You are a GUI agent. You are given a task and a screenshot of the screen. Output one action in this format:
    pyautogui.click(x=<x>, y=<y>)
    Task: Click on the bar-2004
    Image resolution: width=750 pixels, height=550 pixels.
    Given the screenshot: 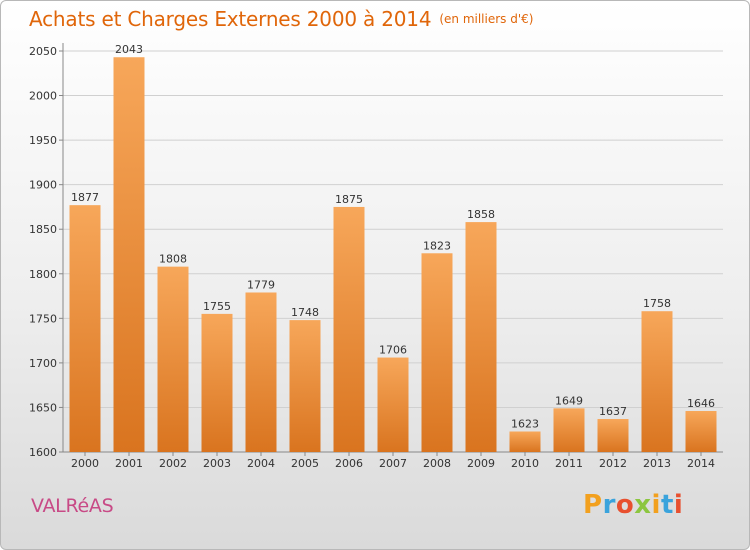 What is the action you would take?
    pyautogui.click(x=261, y=372)
    